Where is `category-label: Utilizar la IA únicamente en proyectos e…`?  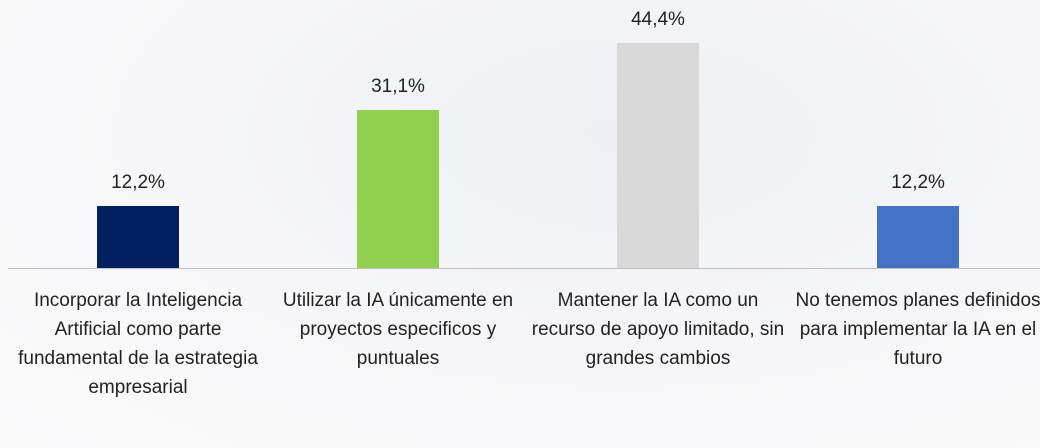 category-label: Utilizar la IA únicamente en proyectos e… is located at coordinates (398, 329).